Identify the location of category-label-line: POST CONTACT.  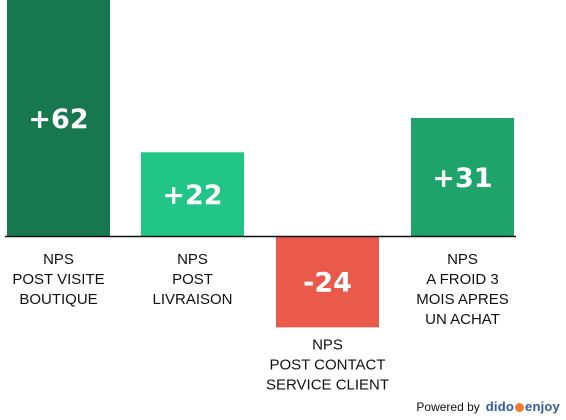
(327, 364).